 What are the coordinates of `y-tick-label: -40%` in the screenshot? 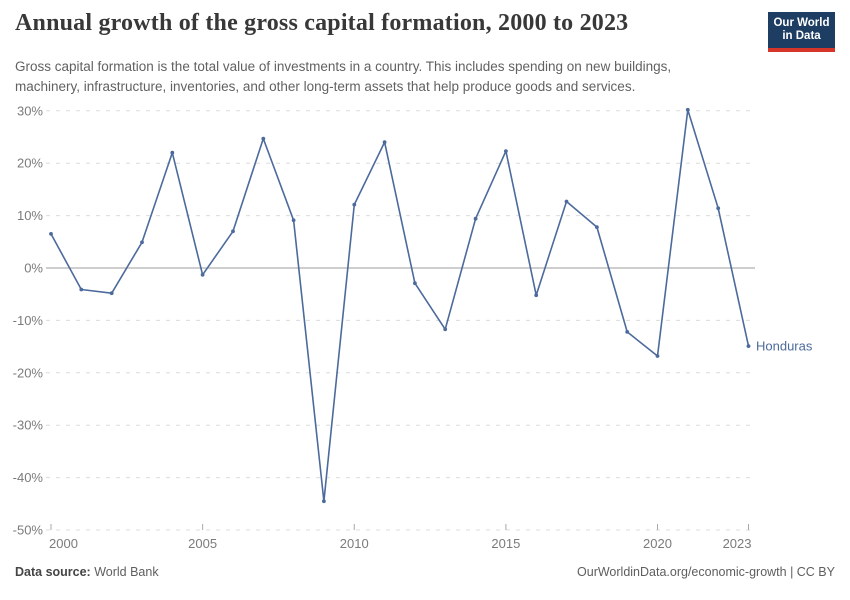 It's located at (28, 477).